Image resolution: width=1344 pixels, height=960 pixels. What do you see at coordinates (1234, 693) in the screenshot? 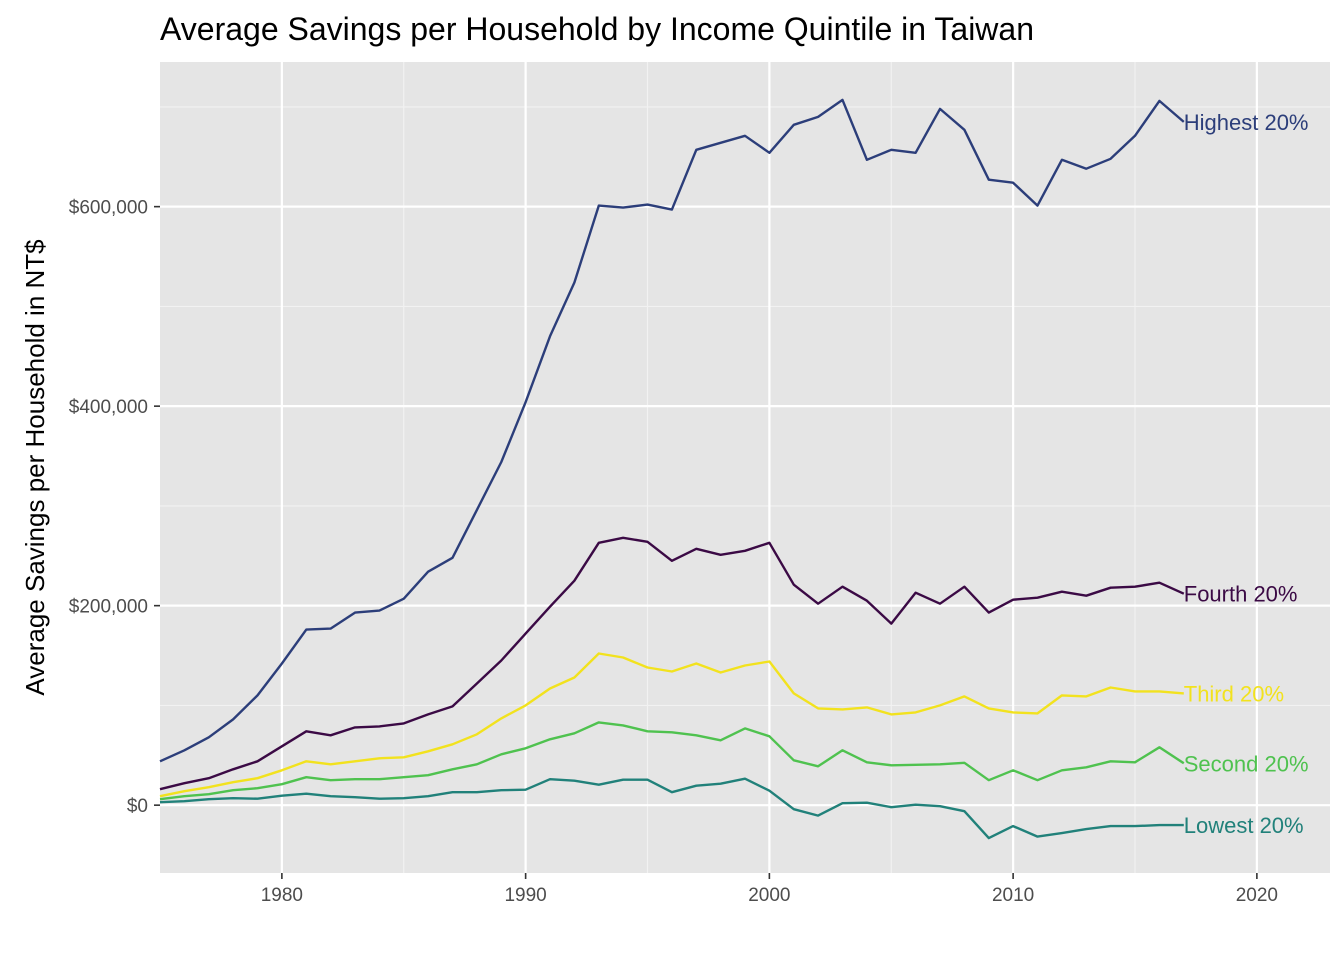
I see `series-label-third-20: Third 20%` at bounding box center [1234, 693].